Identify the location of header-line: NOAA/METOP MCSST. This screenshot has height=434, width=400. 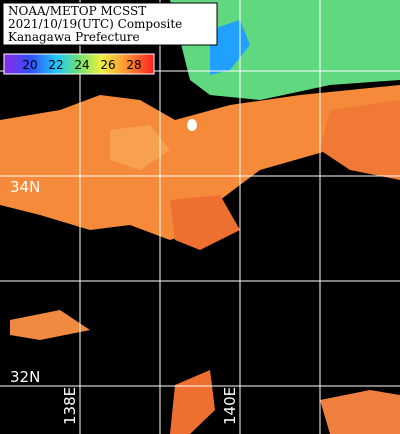
(77, 11).